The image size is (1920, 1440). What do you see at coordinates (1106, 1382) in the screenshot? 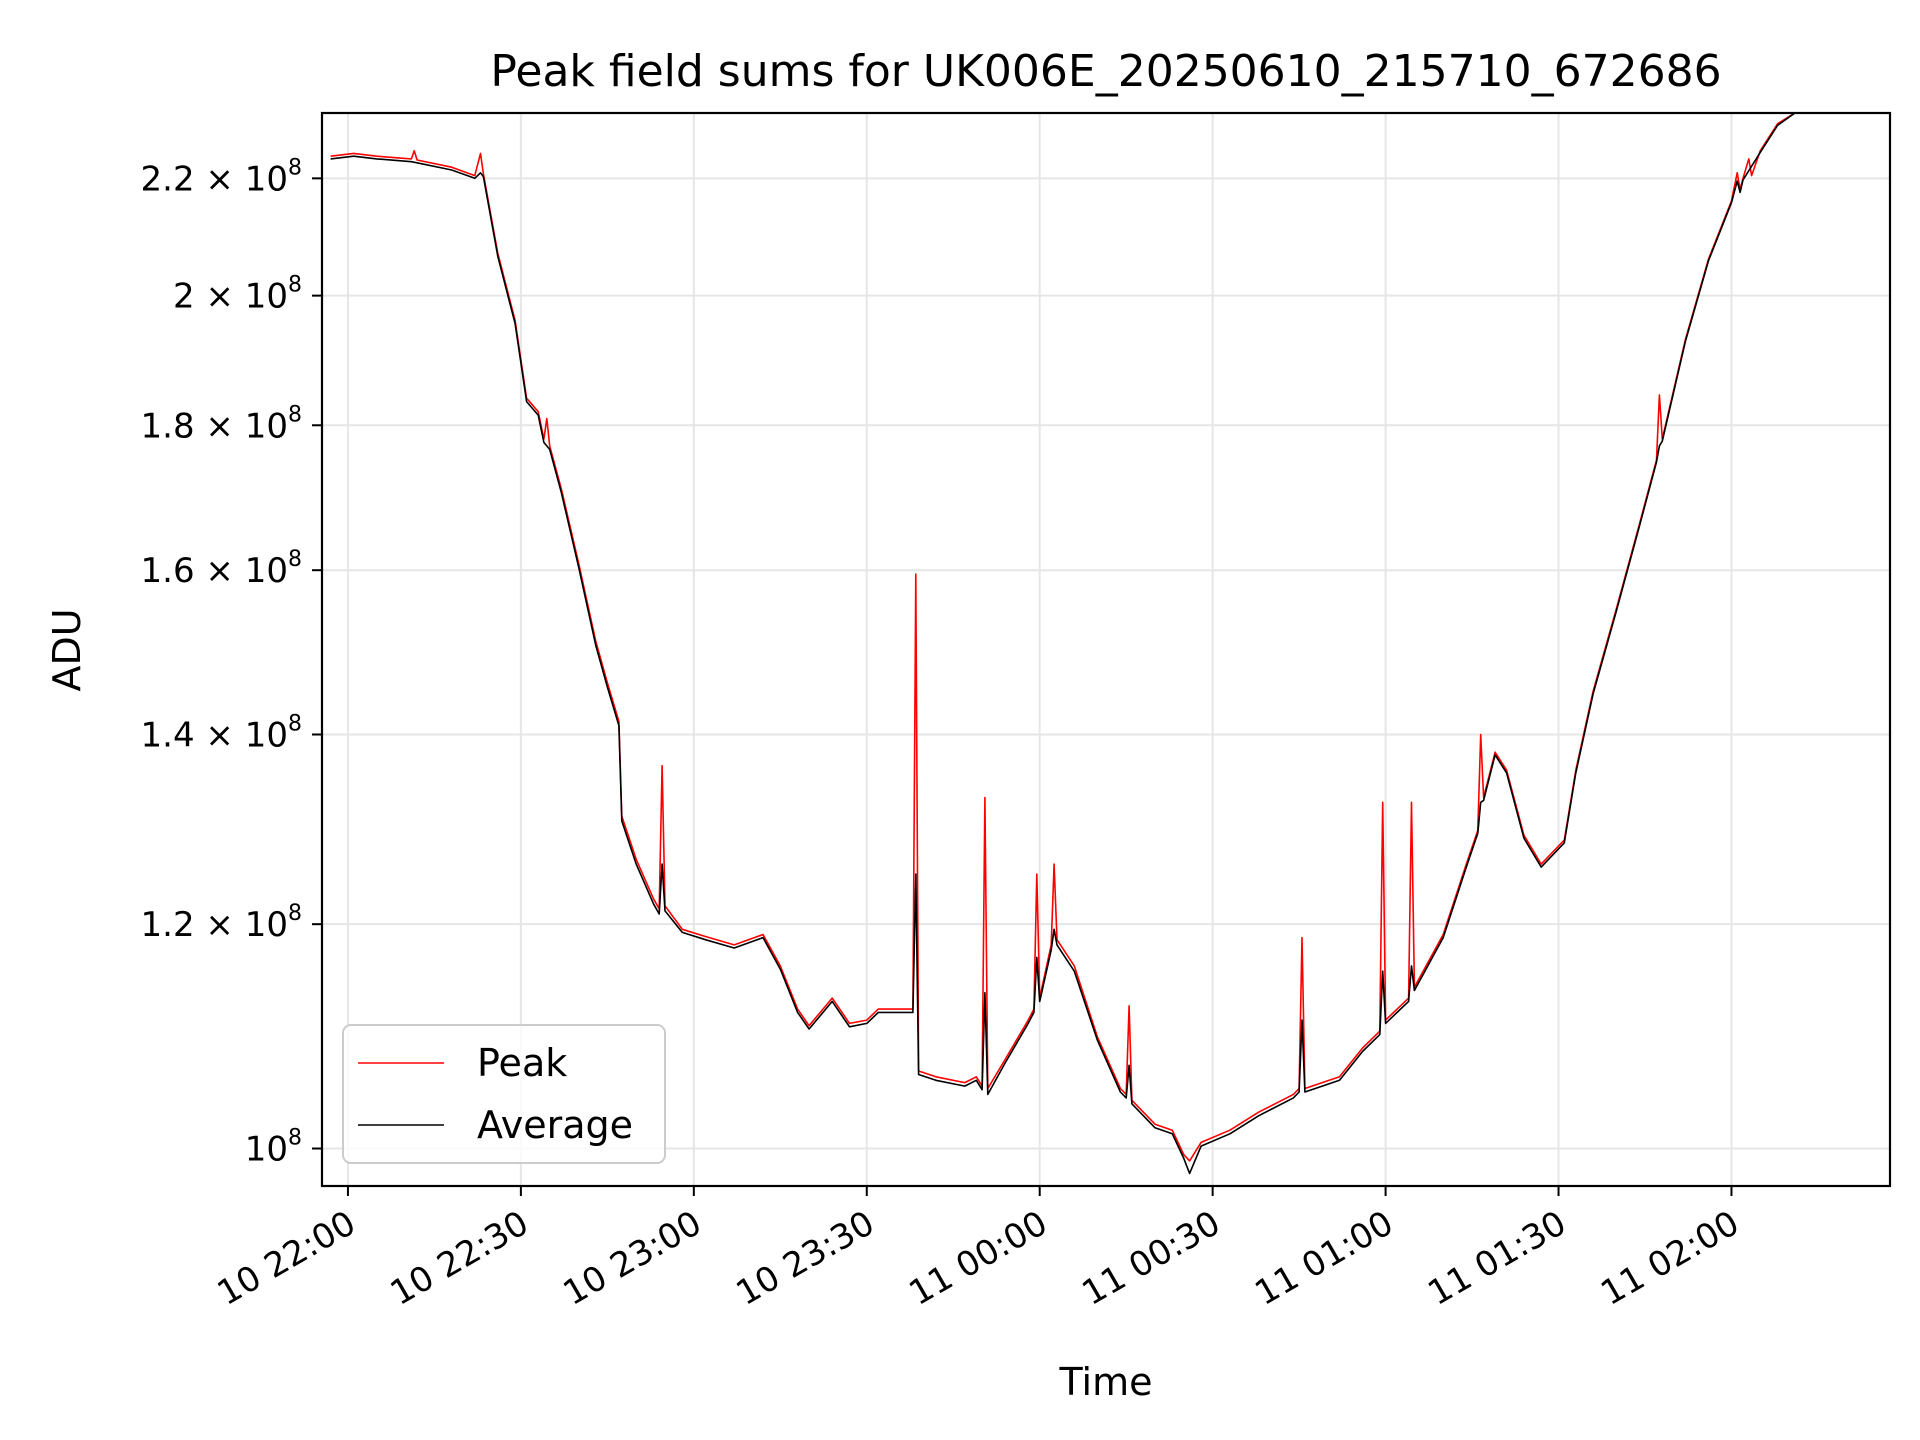
I see `x-axis-label: Time` at bounding box center [1106, 1382].